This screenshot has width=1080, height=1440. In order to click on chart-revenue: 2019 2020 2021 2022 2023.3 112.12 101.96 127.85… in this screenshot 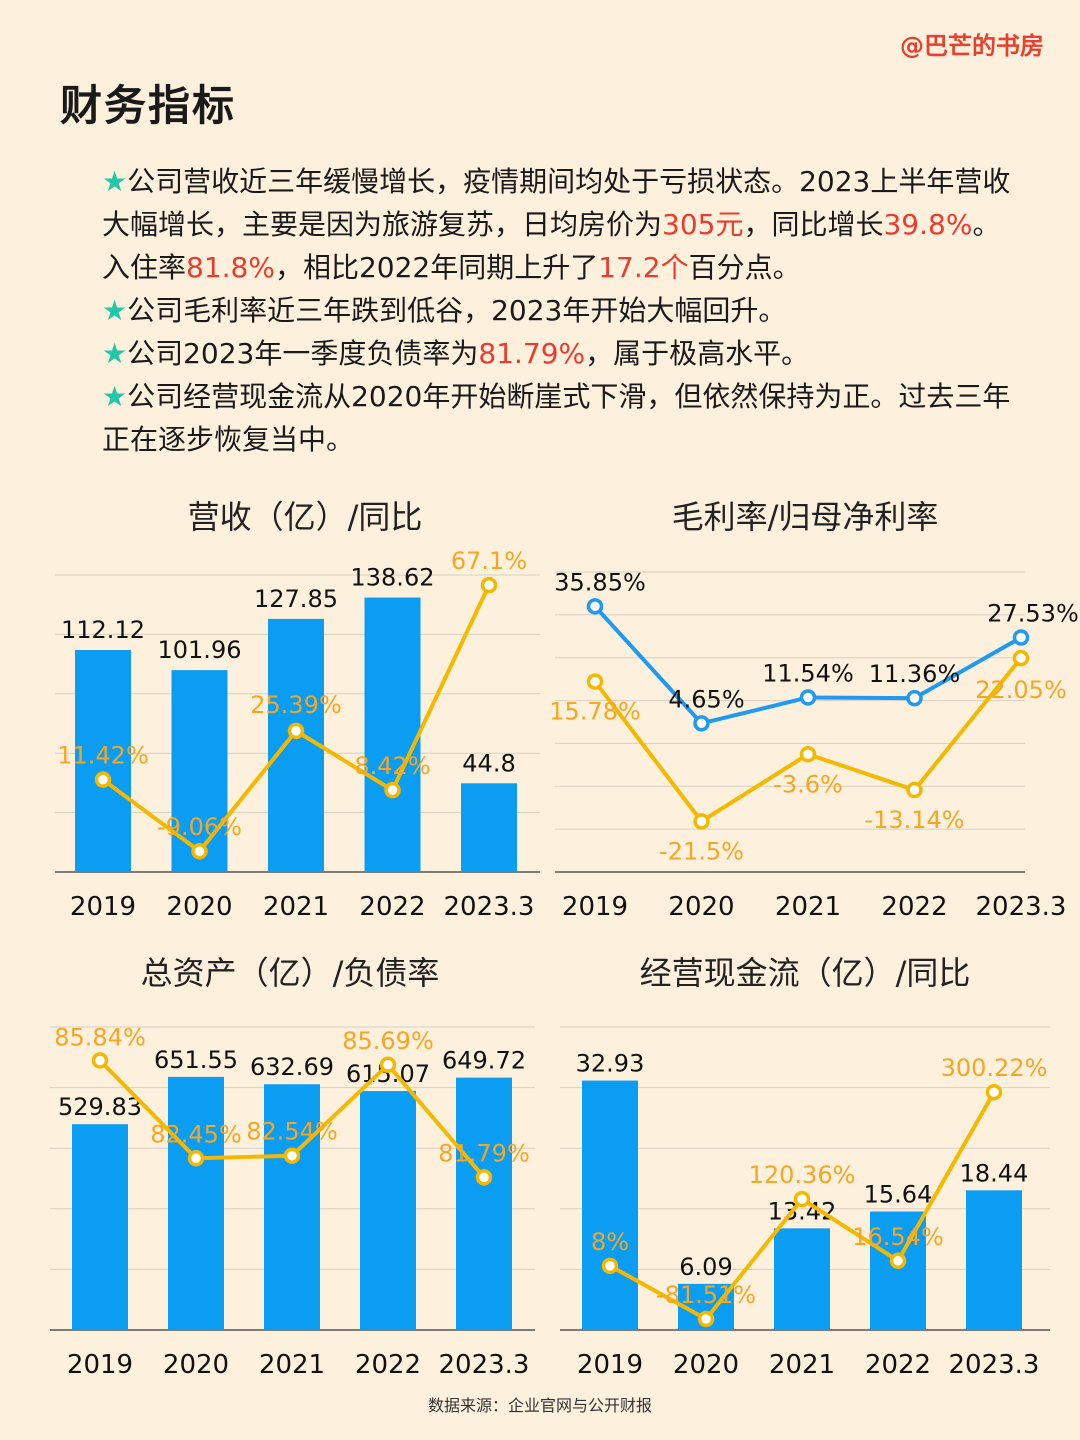, I will do `click(297, 734)`.